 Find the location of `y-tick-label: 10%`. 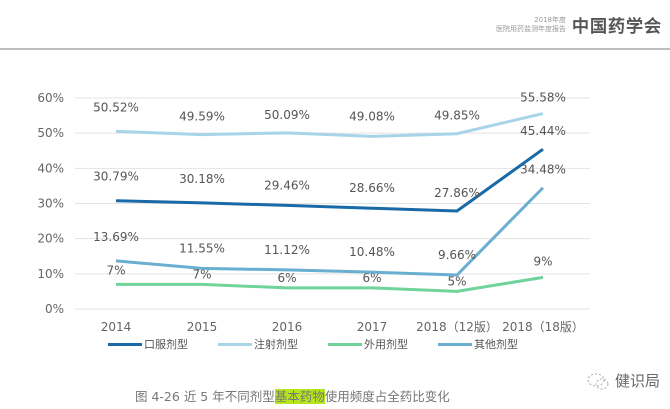

y-tick-label: 10% is located at coordinates (50, 274).